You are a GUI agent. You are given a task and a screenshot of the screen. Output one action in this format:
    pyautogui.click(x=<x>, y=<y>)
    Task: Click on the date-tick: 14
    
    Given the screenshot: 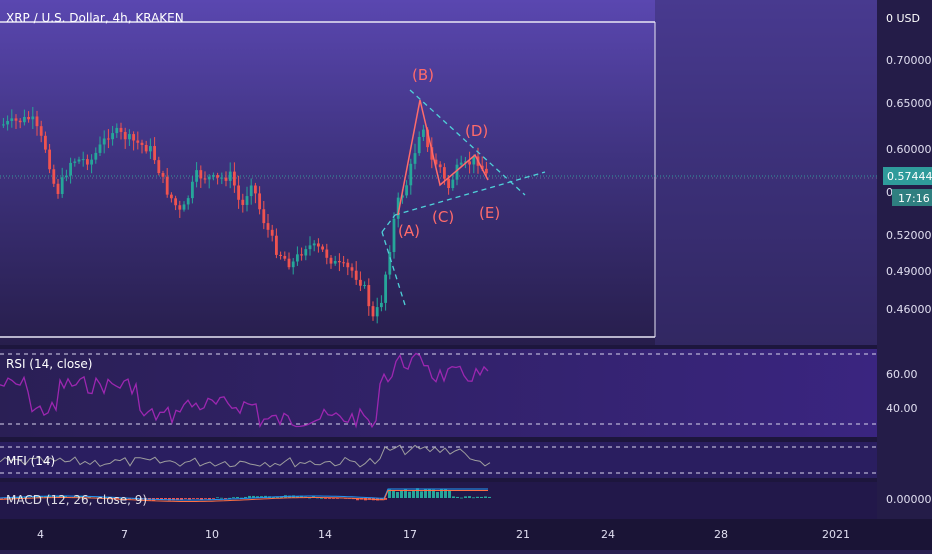 What is the action you would take?
    pyautogui.click(x=325, y=534)
    